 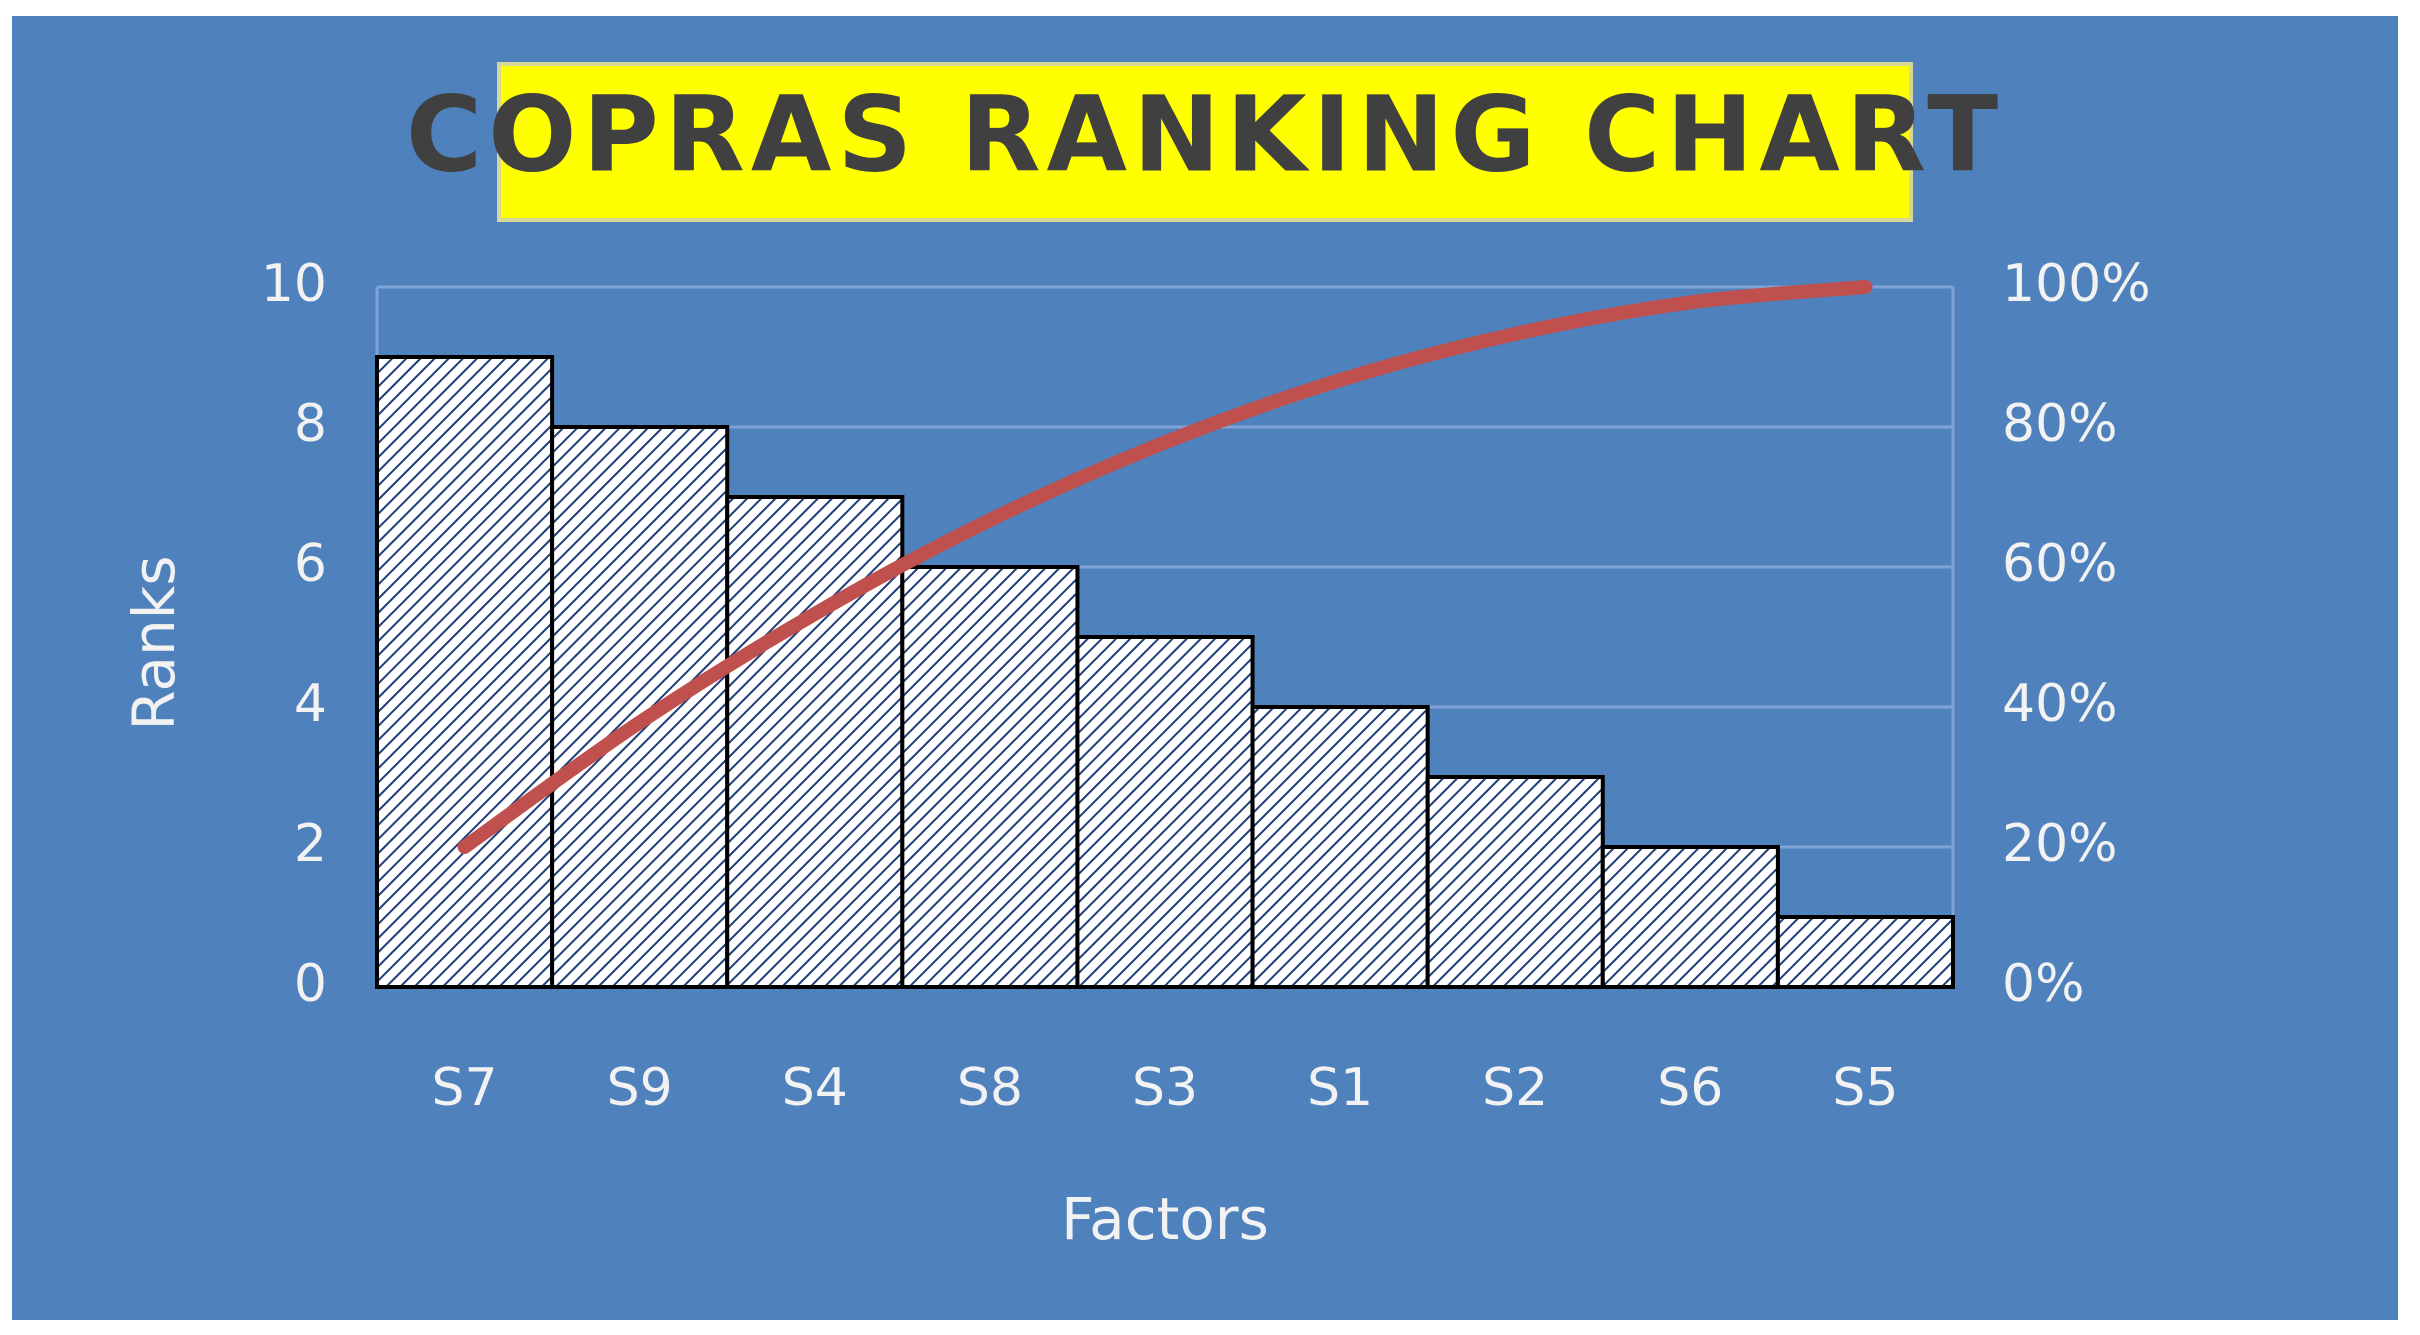 I want to click on x-tick-label: S7, so click(x=465, y=1088).